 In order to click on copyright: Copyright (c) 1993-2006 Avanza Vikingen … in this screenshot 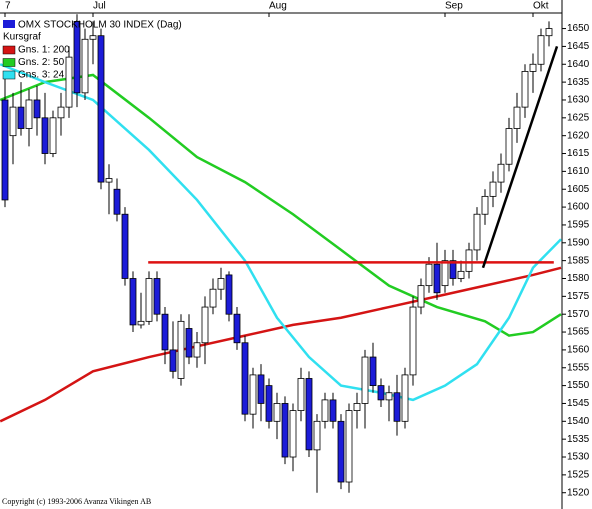, I will do `click(76, 501)`.